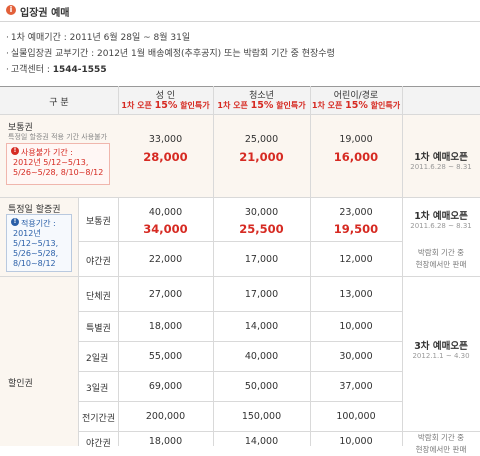 Image resolution: width=480 pixels, height=456 pixels. What do you see at coordinates (356, 259) in the screenshot?
I see `premium-night-child: 12,000` at bounding box center [356, 259].